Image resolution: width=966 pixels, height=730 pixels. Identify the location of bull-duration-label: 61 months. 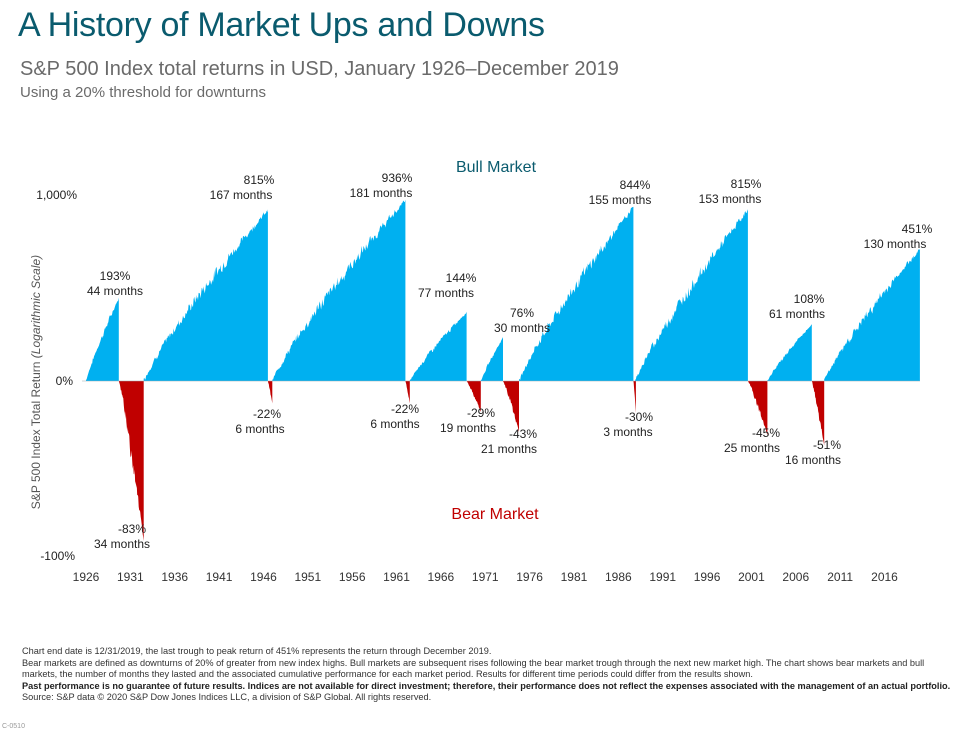
(797, 314).